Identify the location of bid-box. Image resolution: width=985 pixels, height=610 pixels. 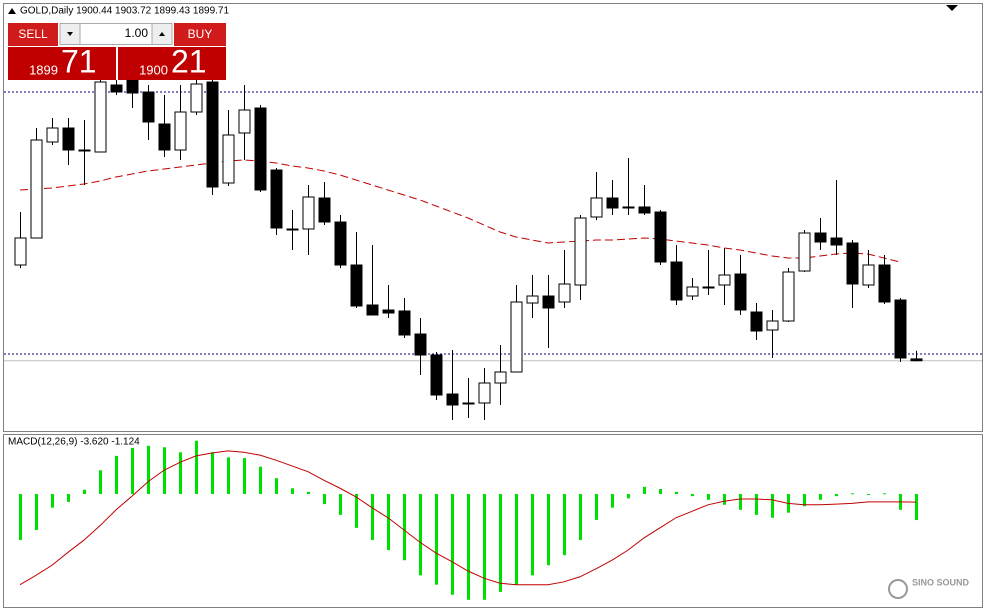
(62, 63).